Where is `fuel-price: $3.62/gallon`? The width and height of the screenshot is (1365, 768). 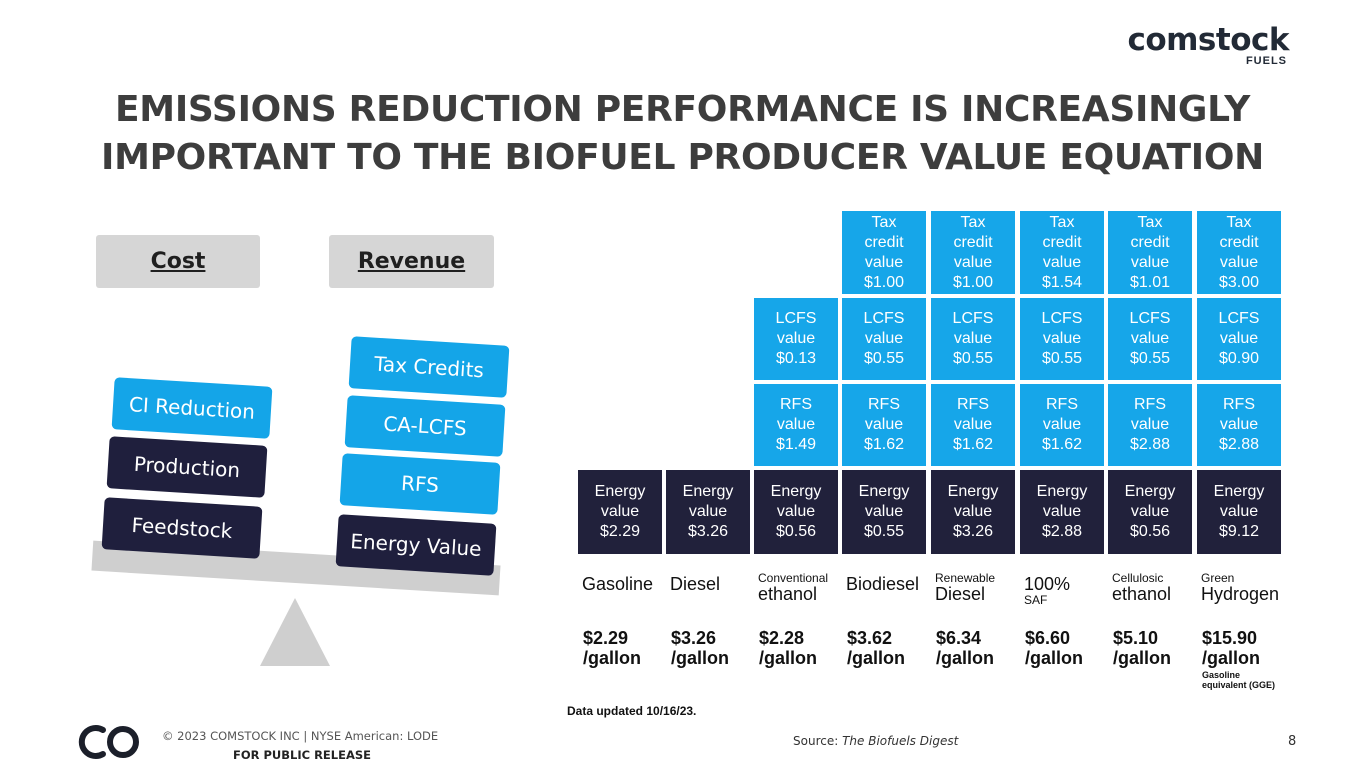 fuel-price: $3.62/gallon is located at coordinates (876, 648).